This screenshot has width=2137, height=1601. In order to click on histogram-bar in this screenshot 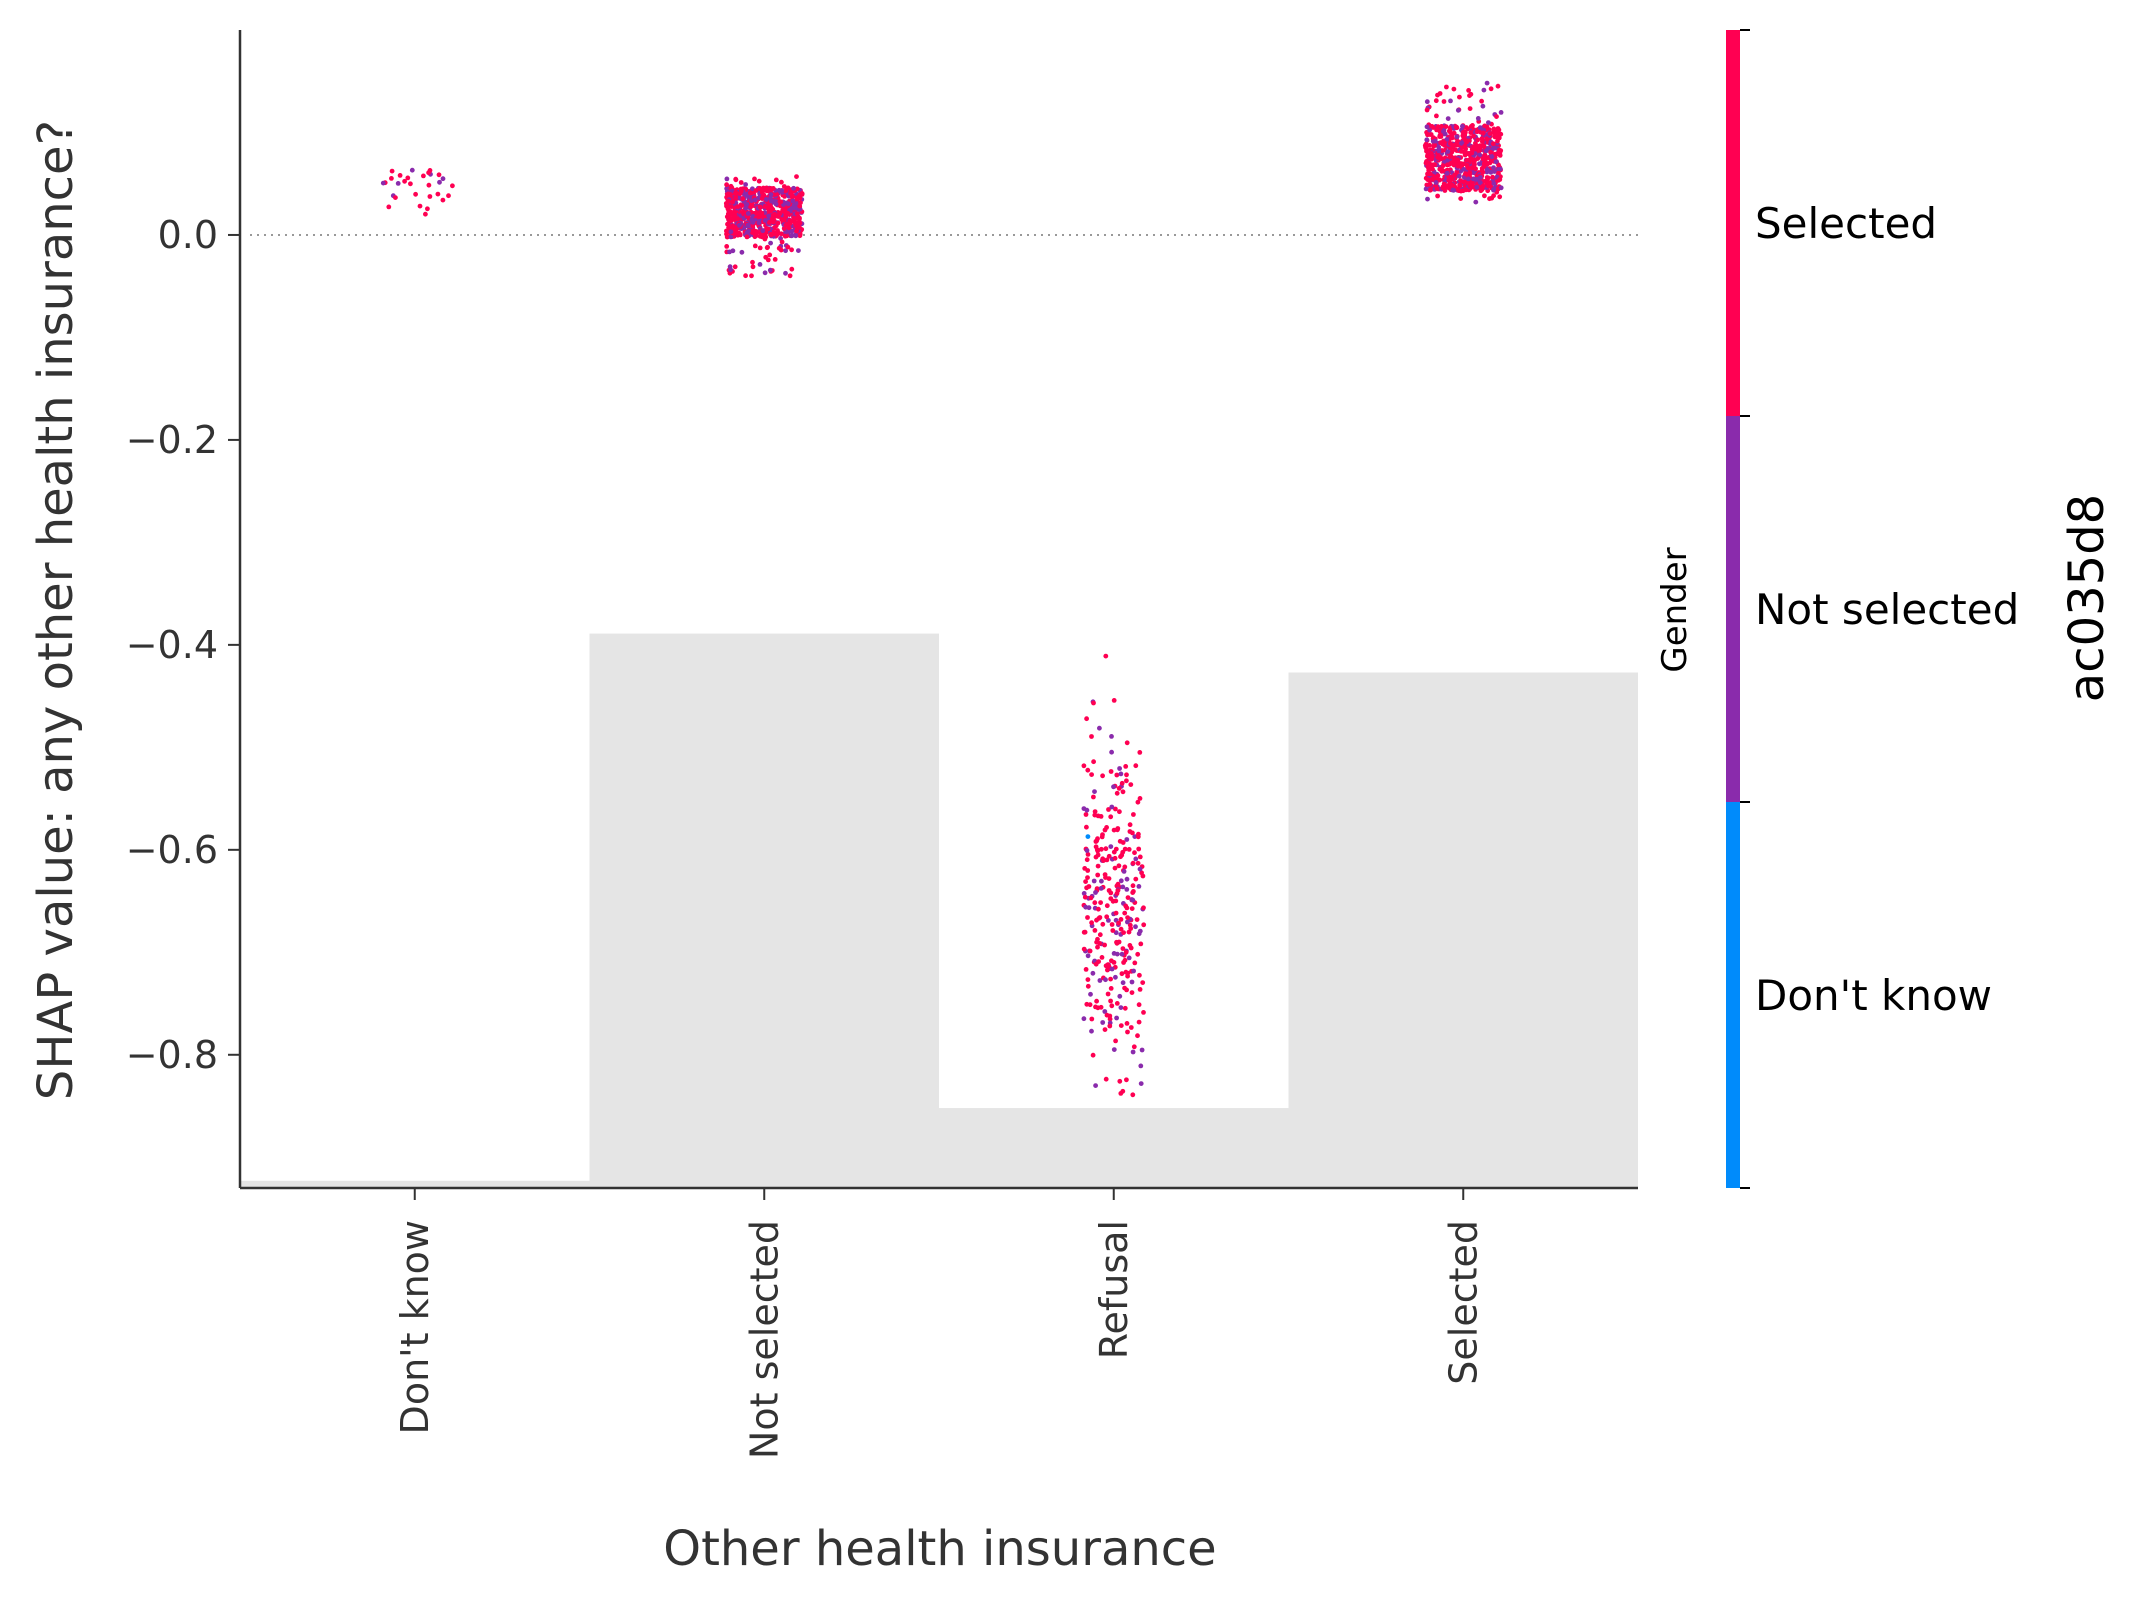, I will do `click(415, 1184)`.